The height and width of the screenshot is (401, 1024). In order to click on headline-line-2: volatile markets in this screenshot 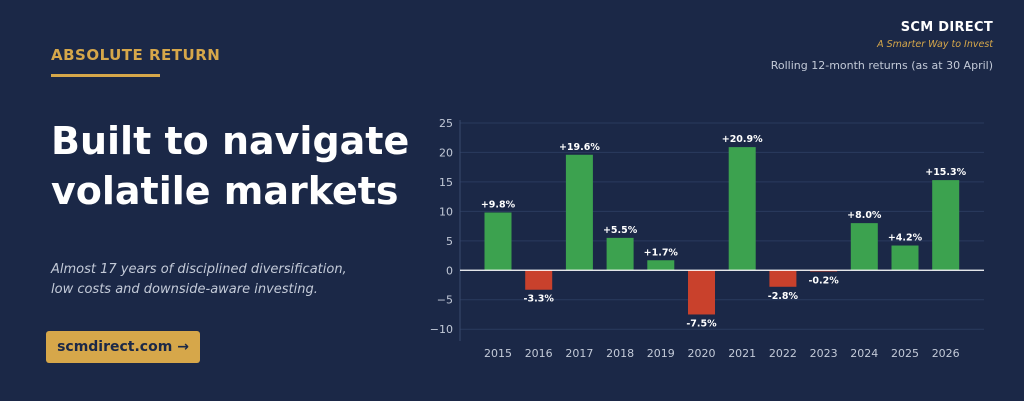, I will do `click(225, 191)`.